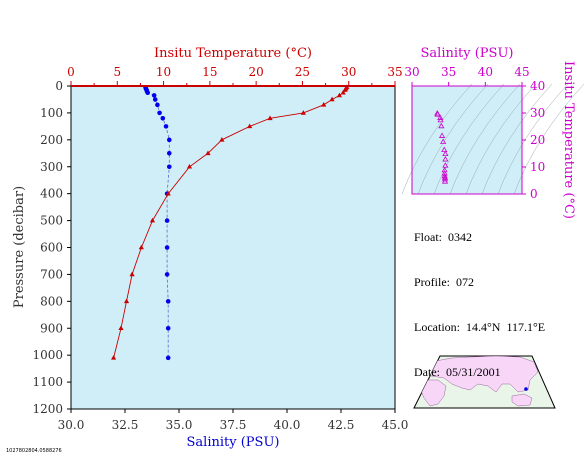 The height and width of the screenshot is (468, 587). I want to click on pressure-tick-label: 1000, so click(47, 355).